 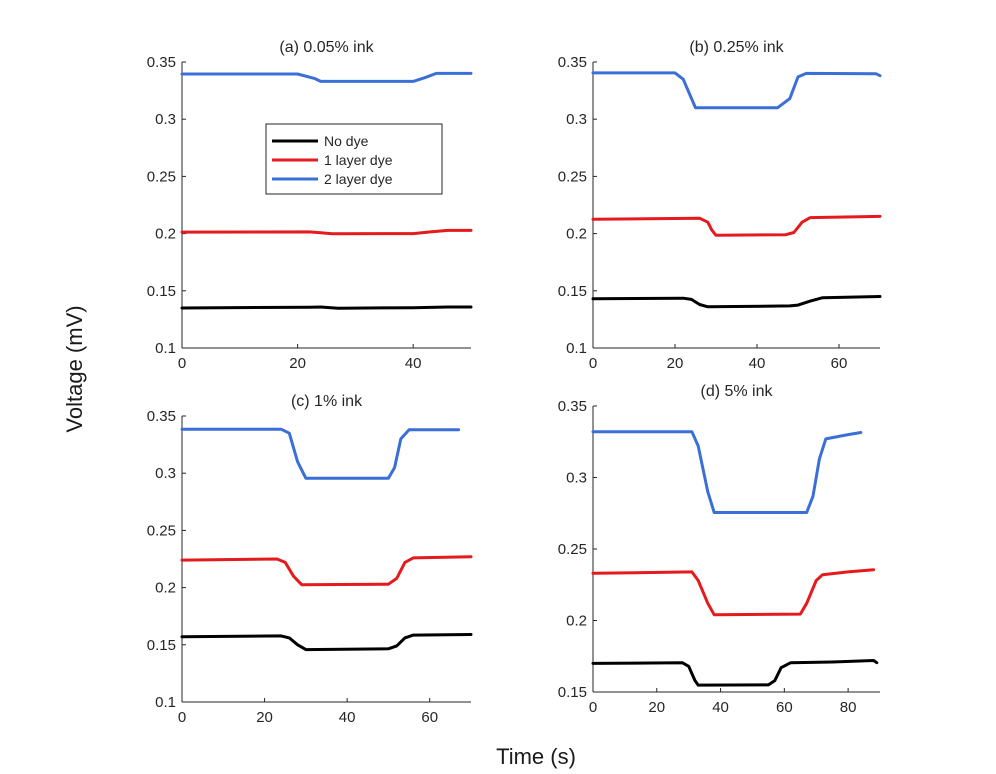 I want to click on legend-label: 1 layer dye, so click(x=358, y=160).